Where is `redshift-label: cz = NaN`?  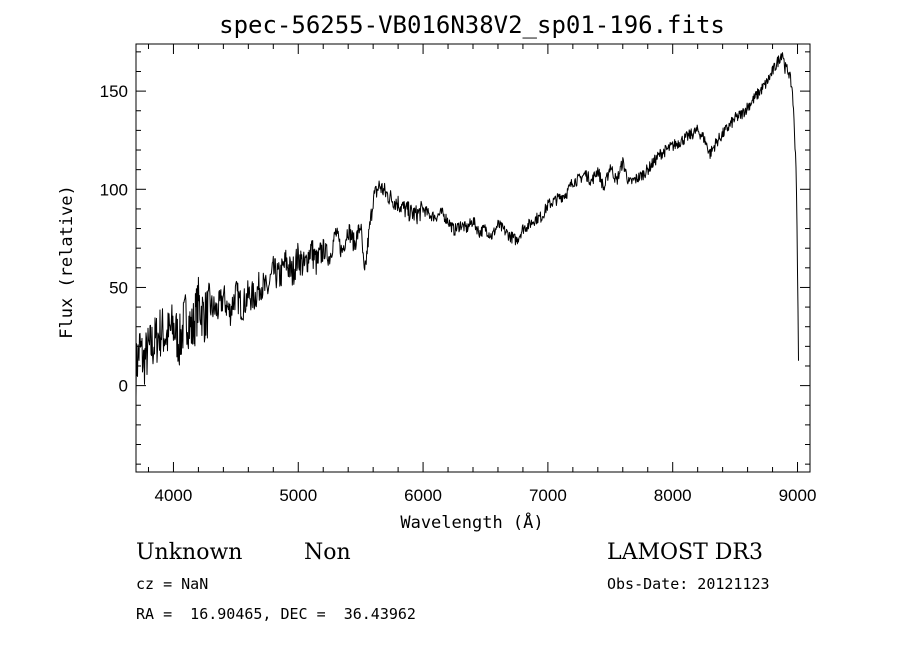 redshift-label: cz = NaN is located at coordinates (172, 584).